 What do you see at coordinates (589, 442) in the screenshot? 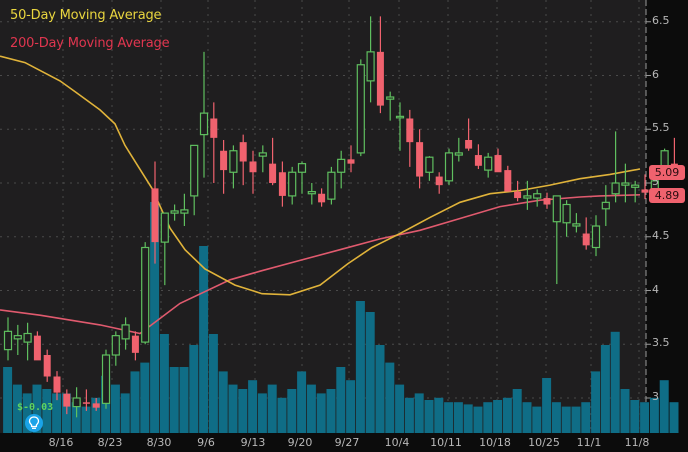
I see `x-tick-label: 11/1` at bounding box center [589, 442].